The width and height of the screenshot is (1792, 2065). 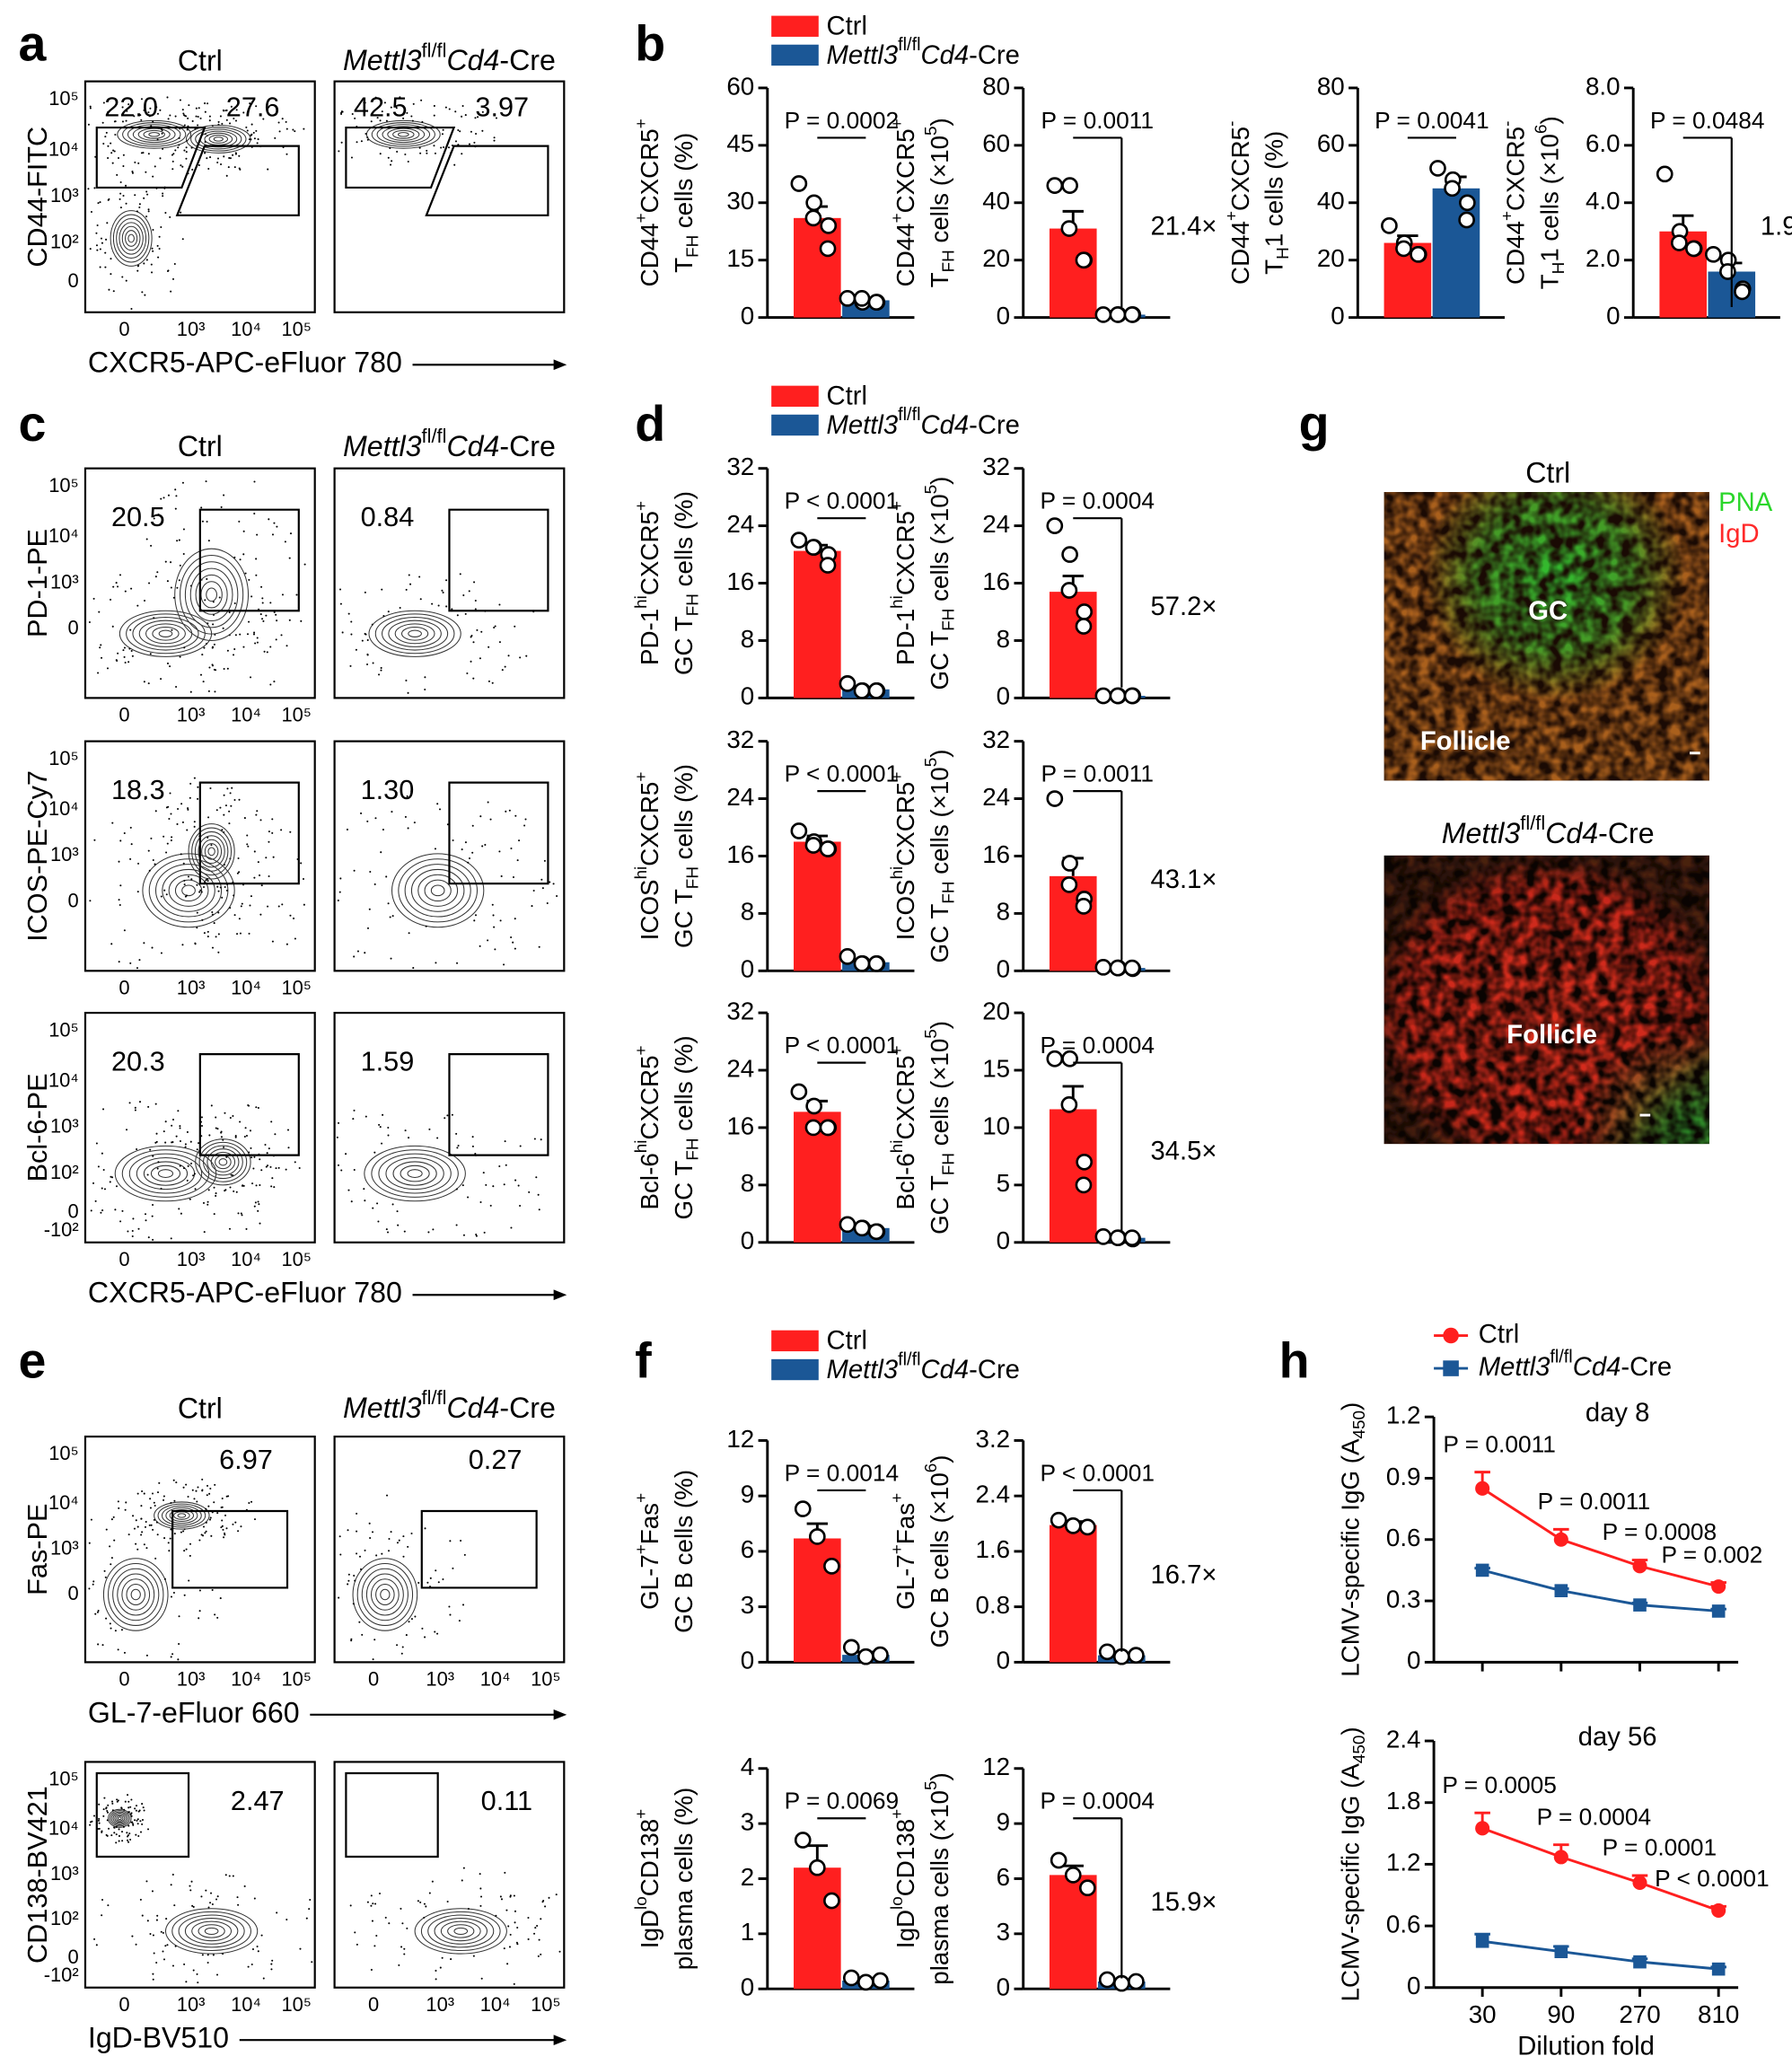 I want to click on y-tick-label: 5, so click(x=1004, y=1183).